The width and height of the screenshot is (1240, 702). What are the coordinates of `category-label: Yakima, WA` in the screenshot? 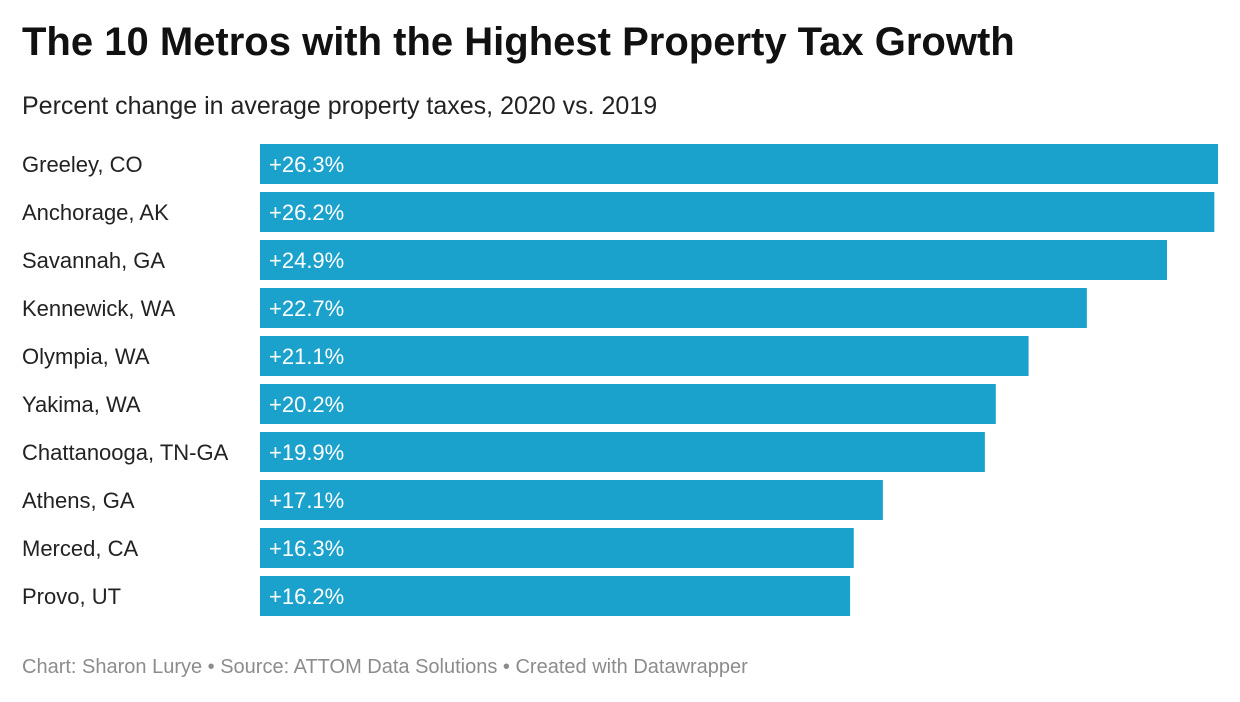 It's located at (81, 404).